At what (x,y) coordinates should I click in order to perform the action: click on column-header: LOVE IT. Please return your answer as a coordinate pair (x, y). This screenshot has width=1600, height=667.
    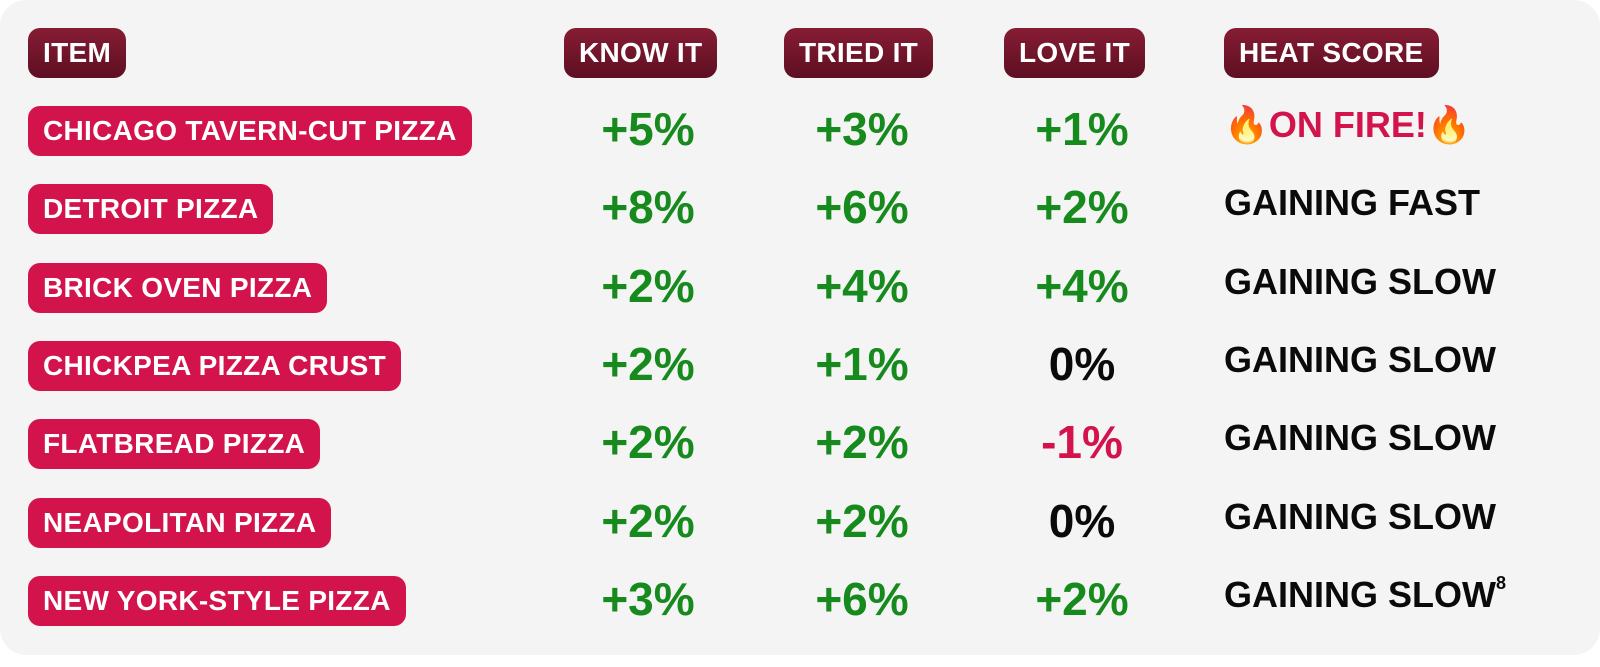
    Looking at the image, I should click on (1074, 53).